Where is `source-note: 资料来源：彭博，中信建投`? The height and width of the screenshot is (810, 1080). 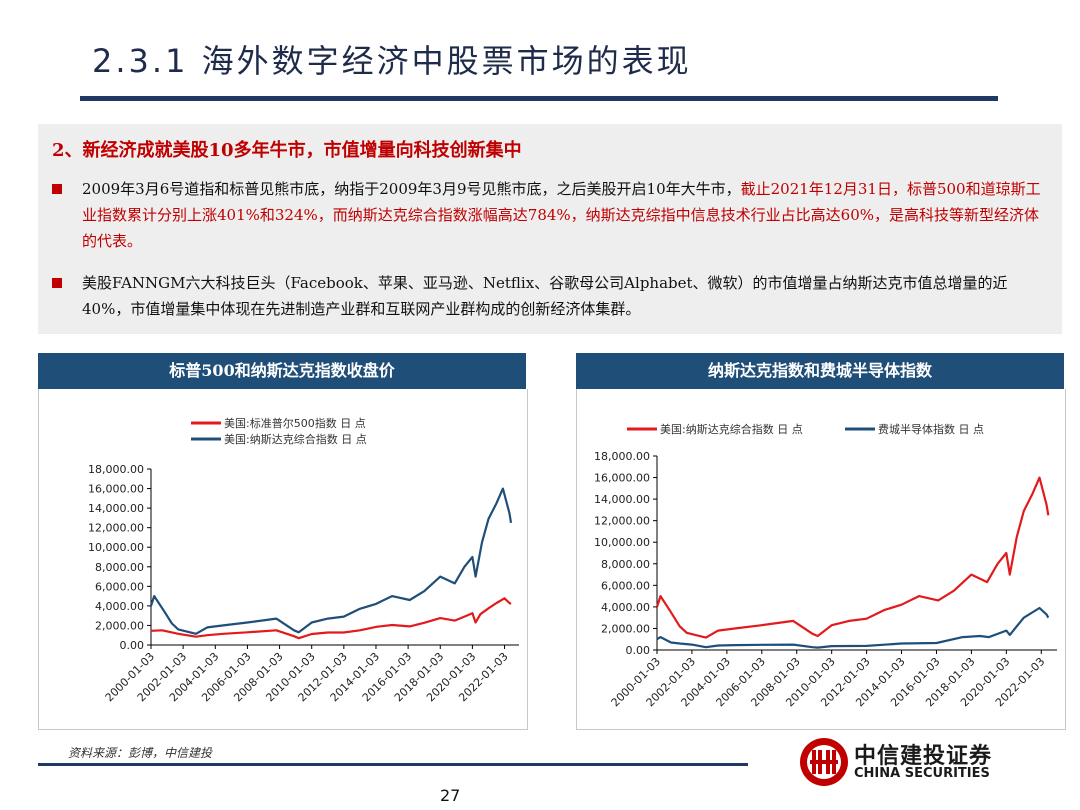 source-note: 资料来源：彭博，中信建投 is located at coordinates (140, 753).